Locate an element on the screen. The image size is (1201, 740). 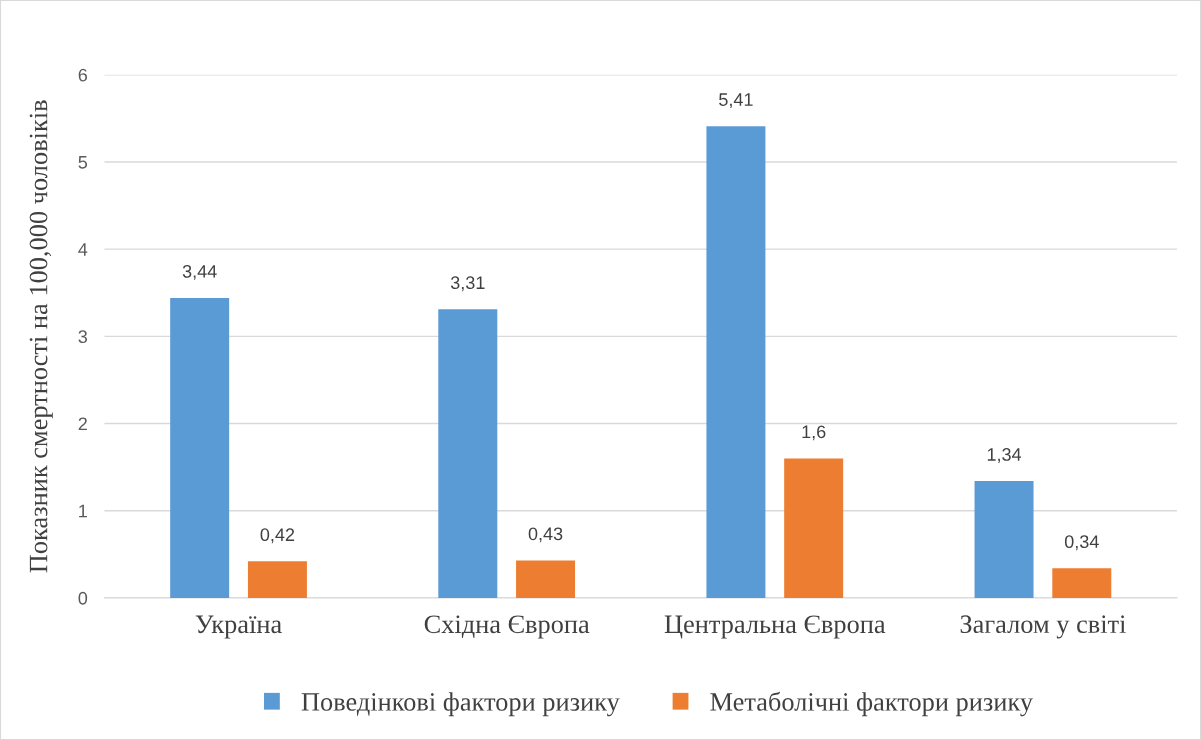
data-label: 0,42 is located at coordinates (277, 536).